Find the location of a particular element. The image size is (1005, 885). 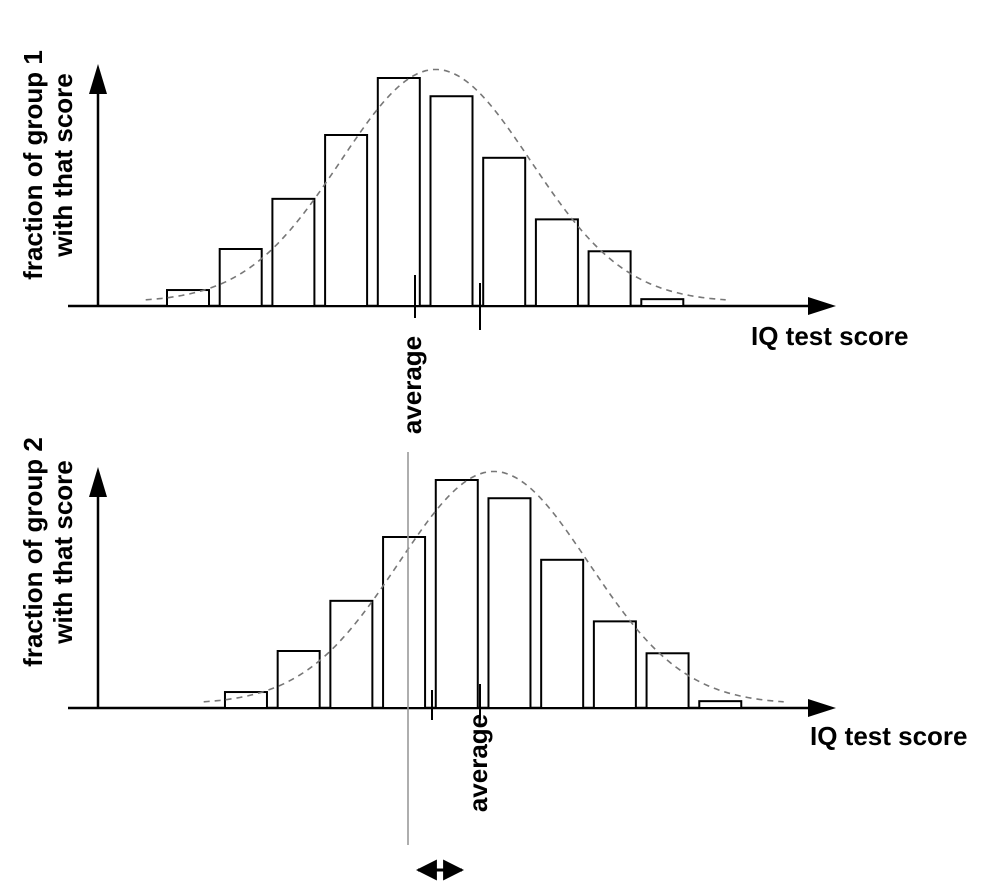

x-axis-label-1: IQ test score is located at coordinates (830, 336).